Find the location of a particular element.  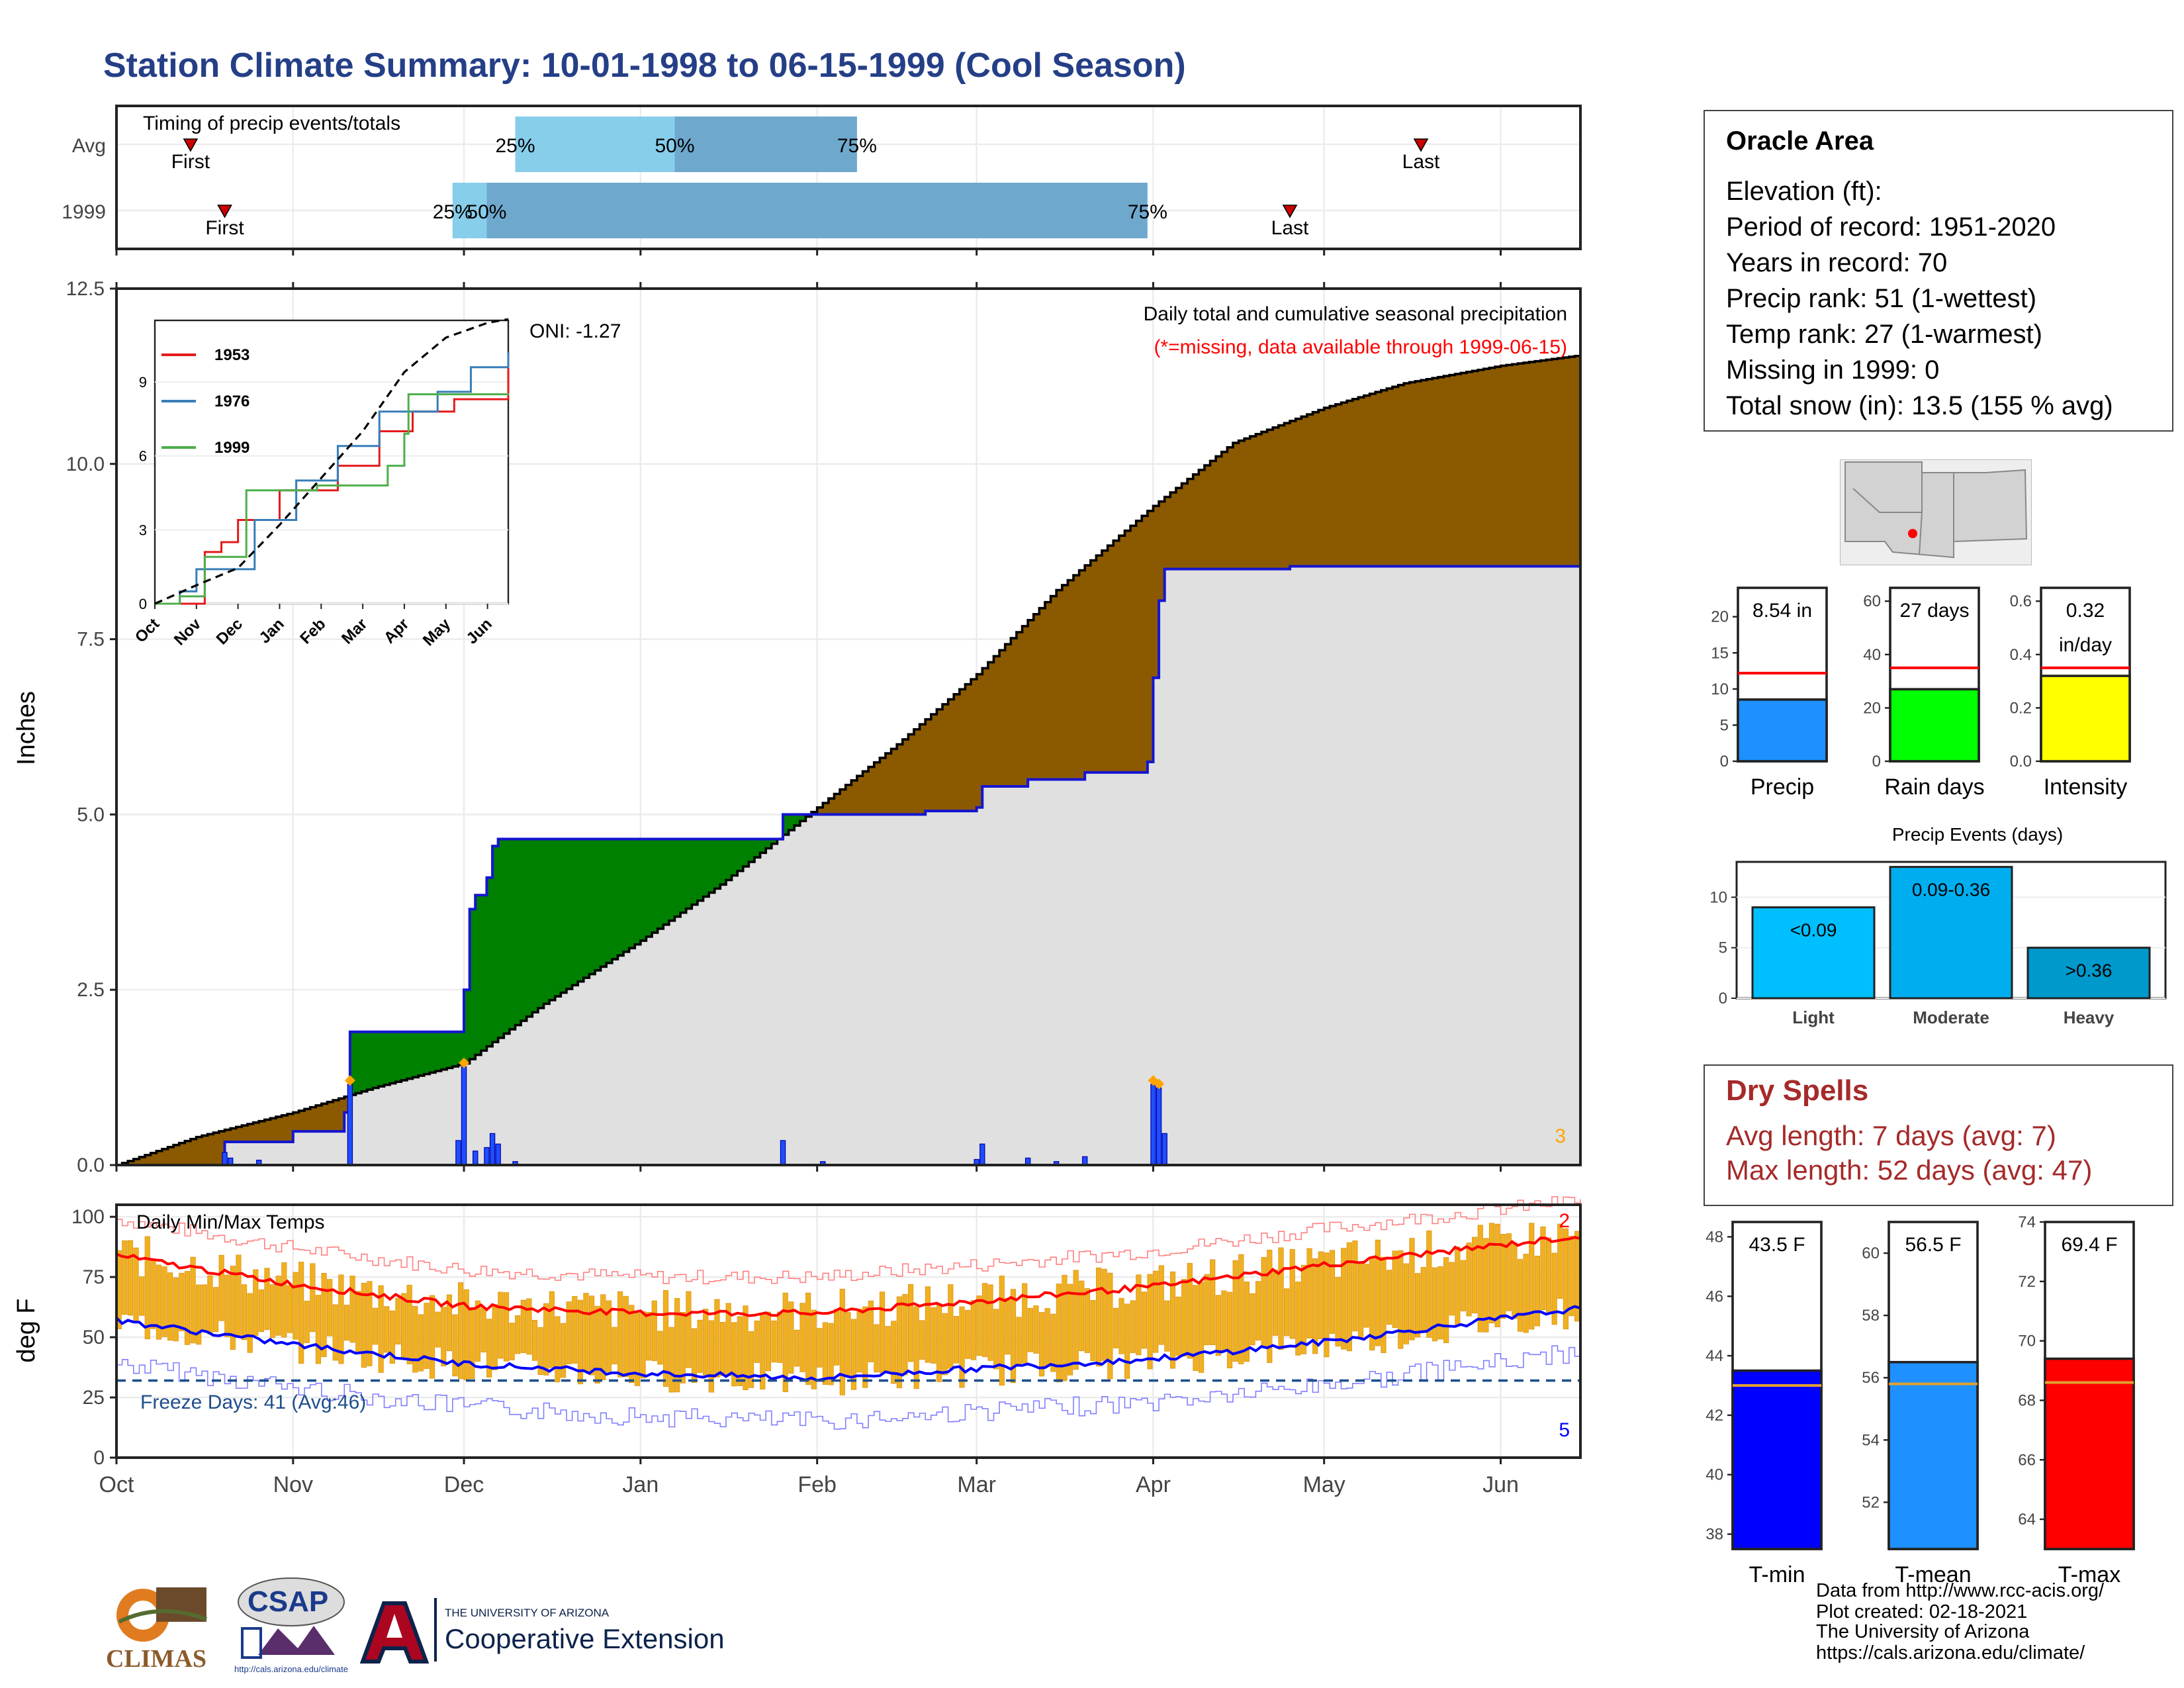

climas-logo-text: CLIMAS is located at coordinates (156, 1659).